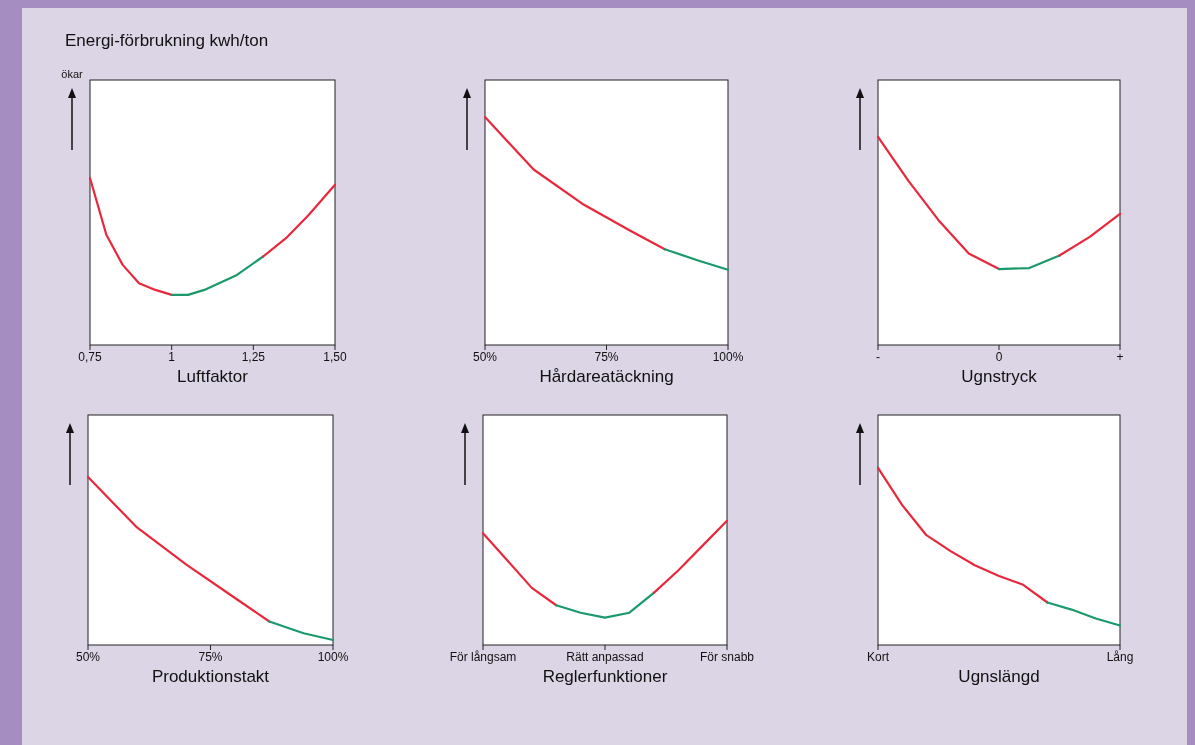 The image size is (1195, 745). What do you see at coordinates (90, 357) in the screenshot?
I see `x-tick-label: 0,75` at bounding box center [90, 357].